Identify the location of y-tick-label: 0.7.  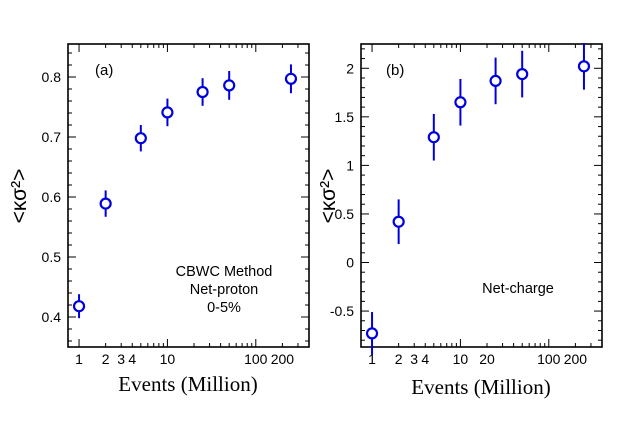
(52, 137).